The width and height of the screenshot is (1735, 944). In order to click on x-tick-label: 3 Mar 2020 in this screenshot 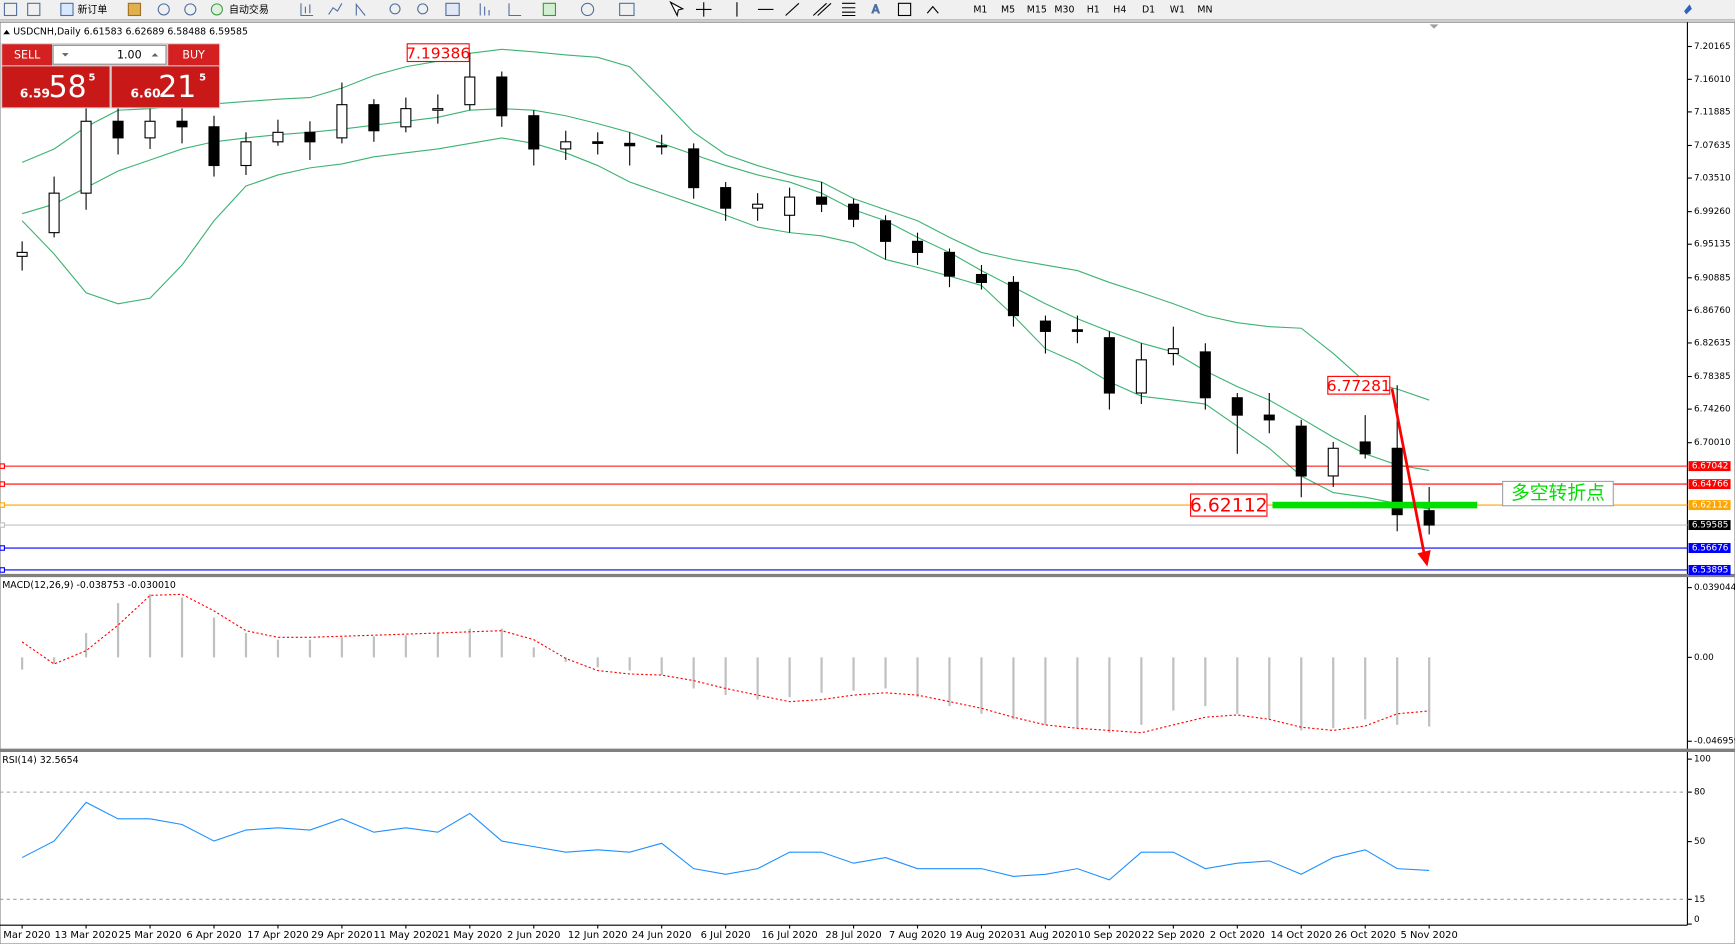, I will do `click(25, 935)`.